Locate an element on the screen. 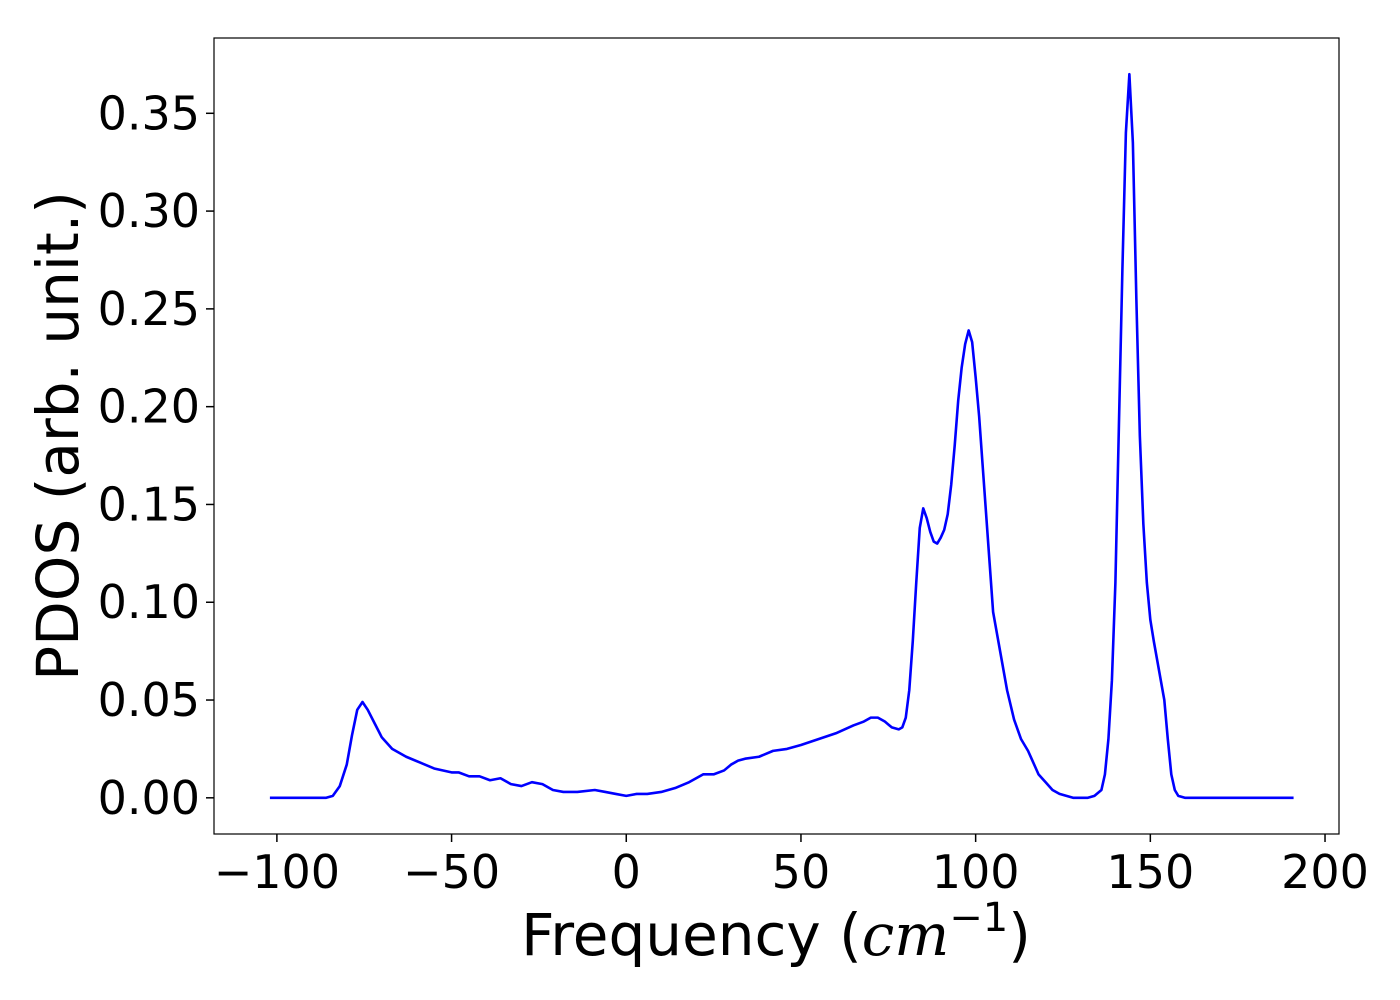  y-tick-label: 0.05 is located at coordinates (149, 700).